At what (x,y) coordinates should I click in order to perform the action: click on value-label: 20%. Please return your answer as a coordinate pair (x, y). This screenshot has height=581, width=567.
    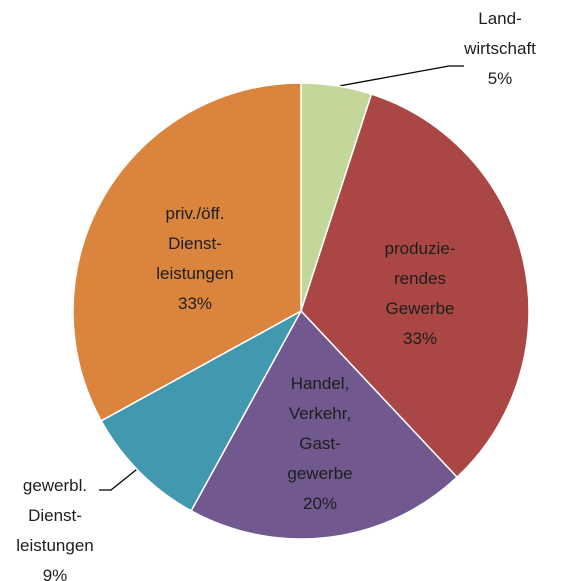
    Looking at the image, I should click on (320, 503).